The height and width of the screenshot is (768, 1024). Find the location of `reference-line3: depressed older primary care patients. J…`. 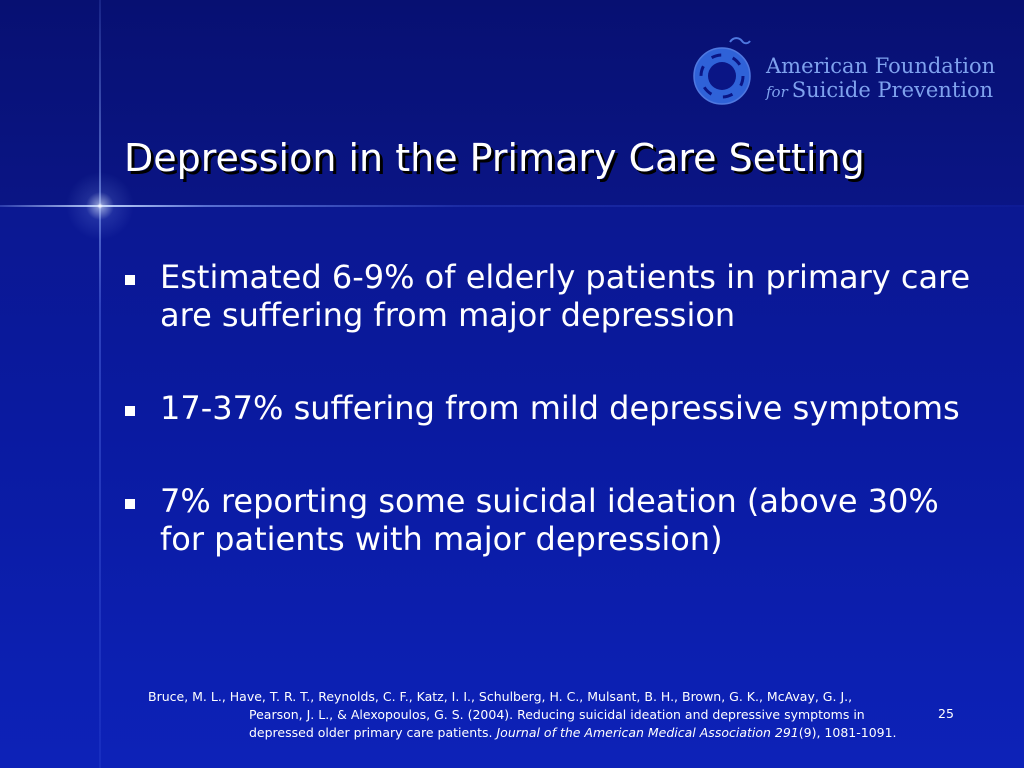

reference-line3: depressed older primary care patients. J… is located at coordinates (528, 733).